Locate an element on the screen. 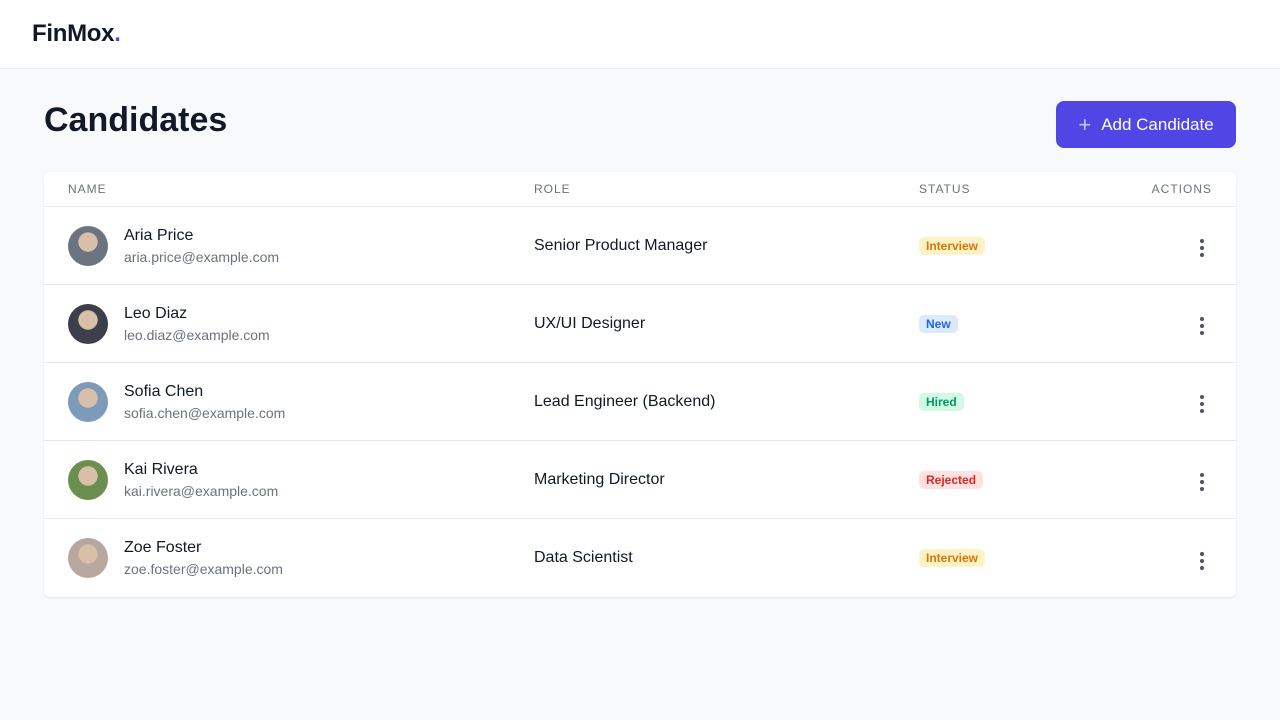  candidate-email: leo.diaz@example.com is located at coordinates (197, 334).